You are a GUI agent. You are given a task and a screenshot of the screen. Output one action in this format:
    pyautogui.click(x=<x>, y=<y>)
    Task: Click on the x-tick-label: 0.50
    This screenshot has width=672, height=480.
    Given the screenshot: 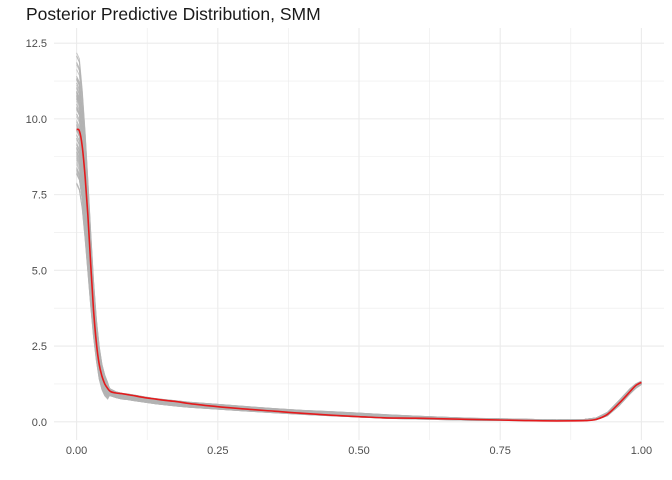 What is the action you would take?
    pyautogui.click(x=358, y=451)
    